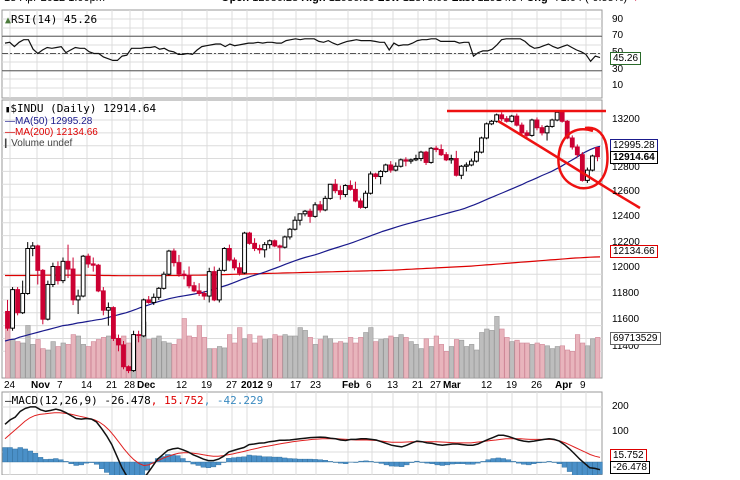  What do you see at coordinates (635, 338) in the screenshot?
I see `volume-value-tag: 69713529` at bounding box center [635, 338].